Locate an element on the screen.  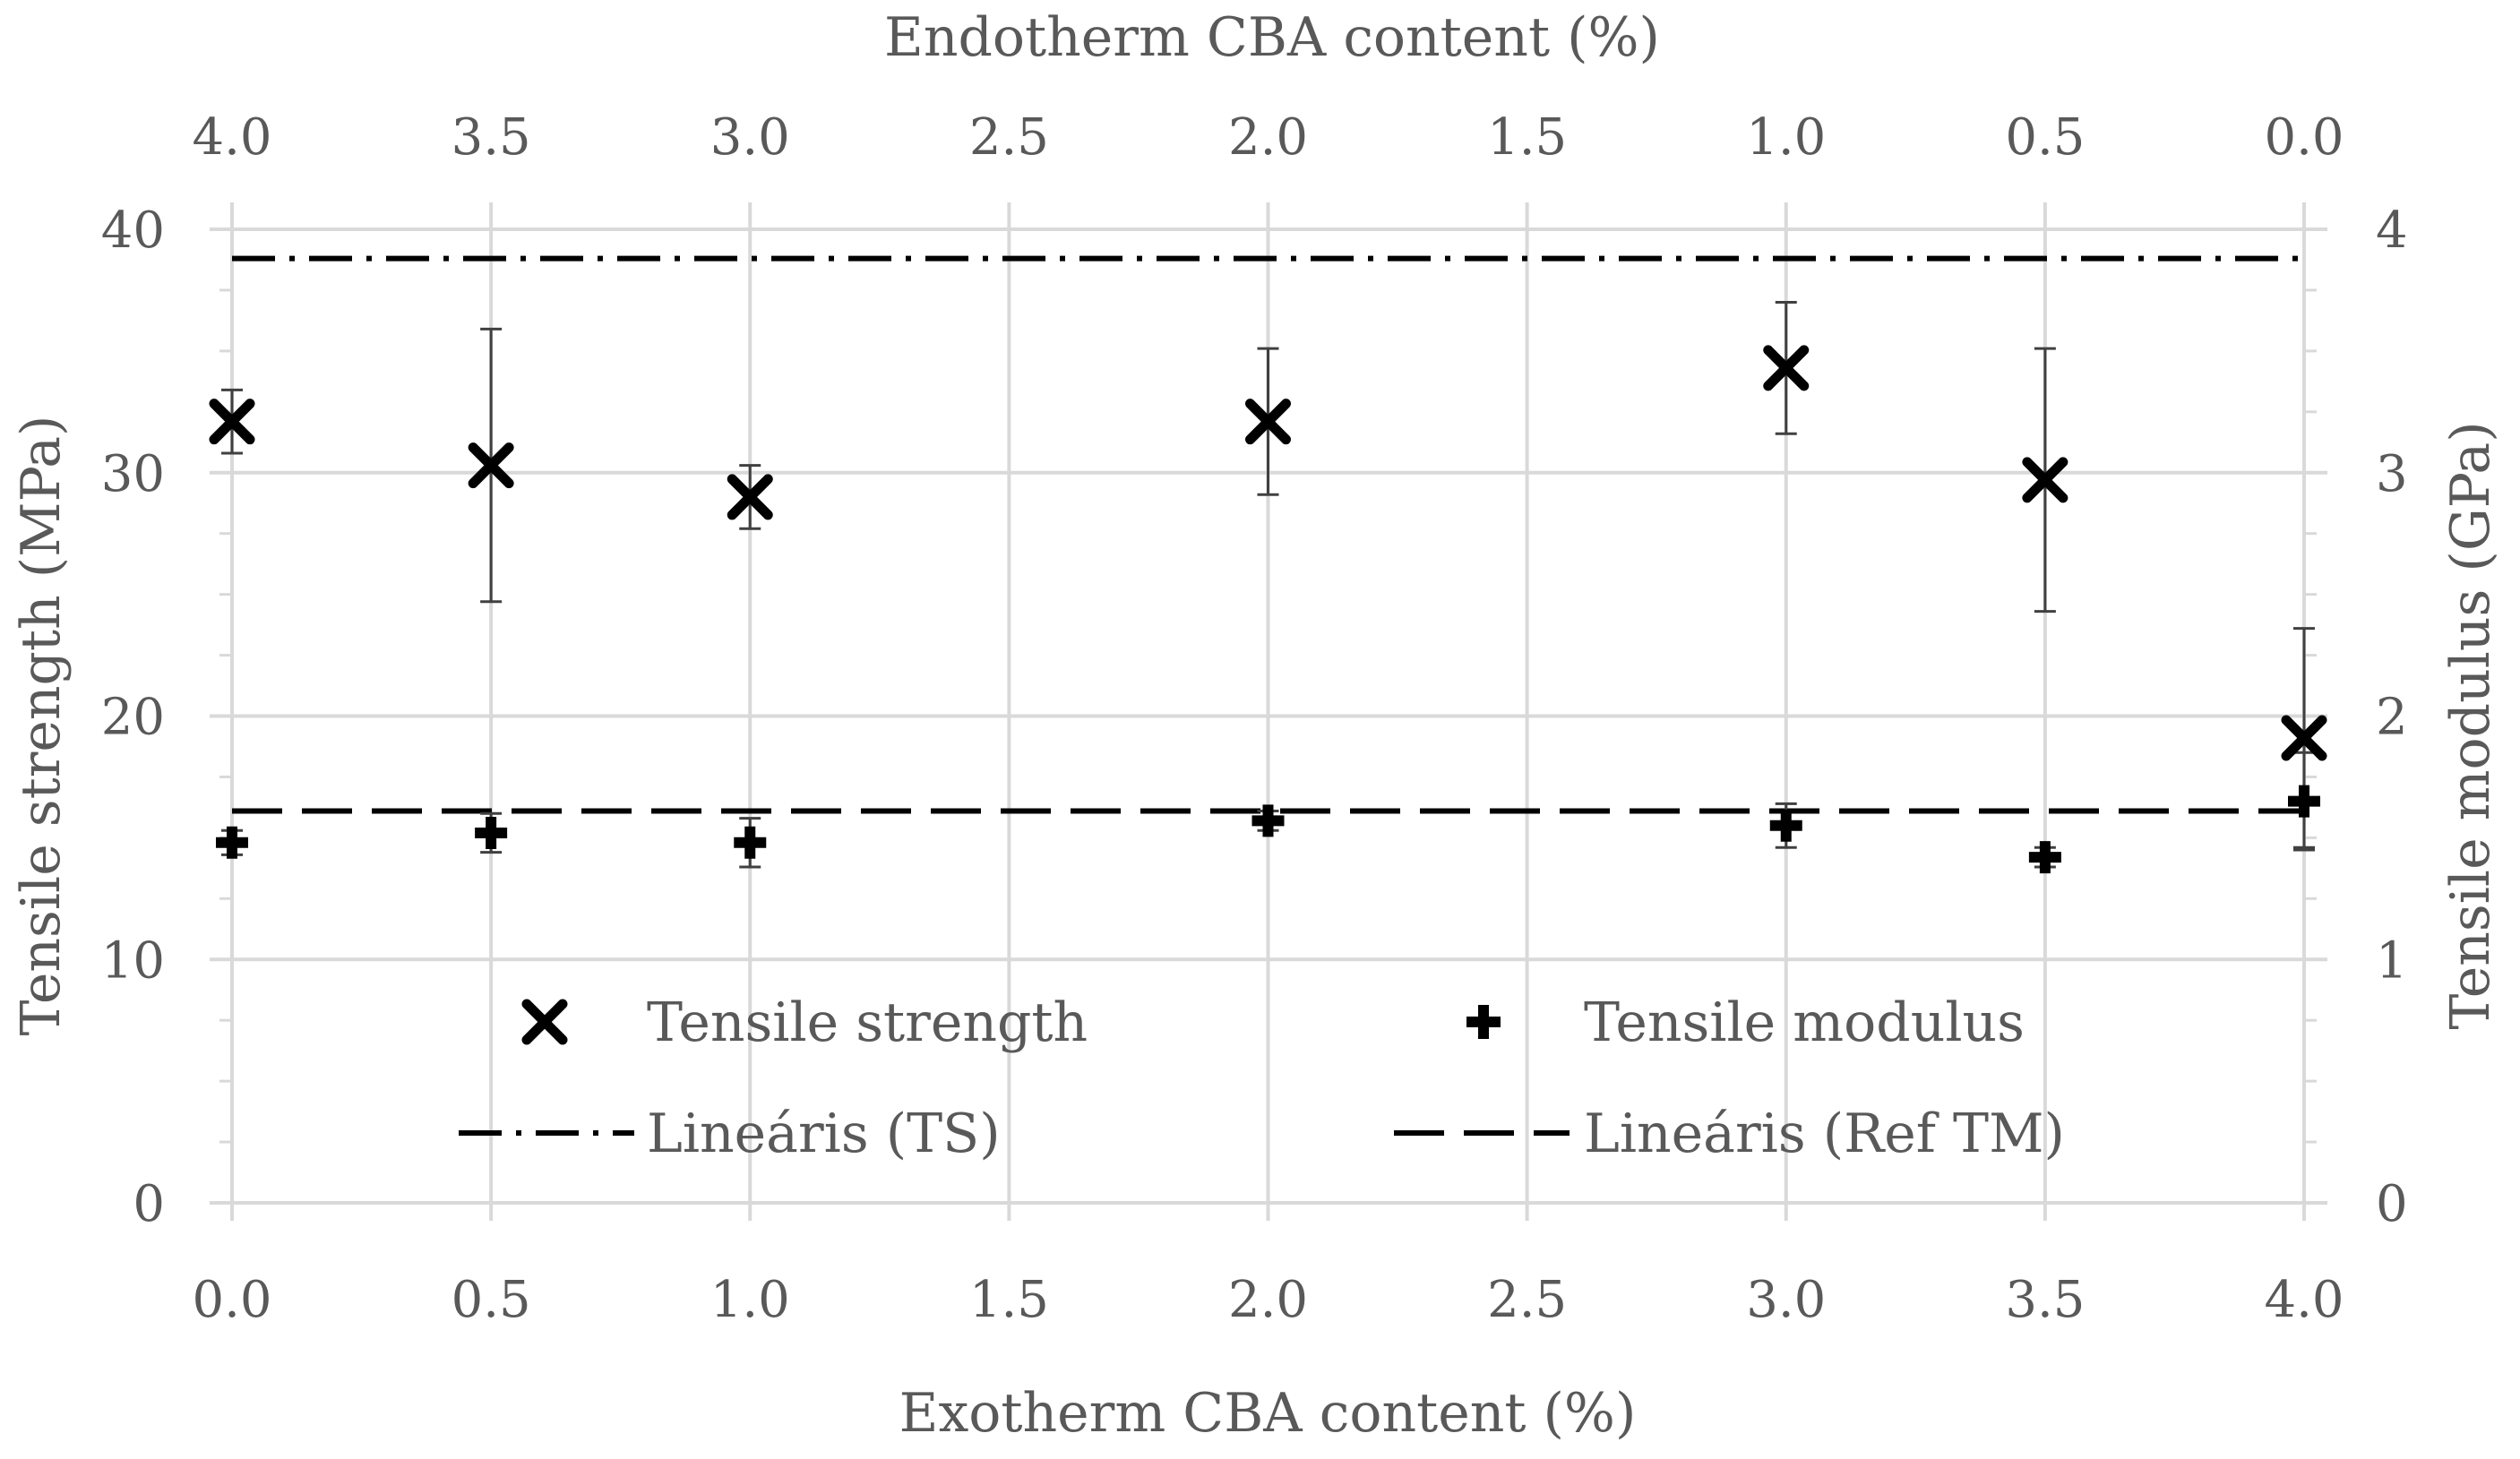
legend-label-tensile-modulus: Tensile modulus is located at coordinates (1804, 1023).